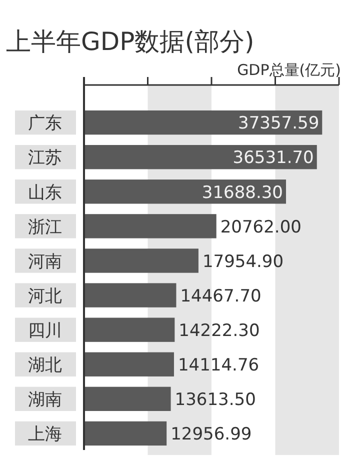 This screenshot has height=463, width=363. What do you see at coordinates (45, 400) in the screenshot?
I see `y-tick-label: 湖南` at bounding box center [45, 400].